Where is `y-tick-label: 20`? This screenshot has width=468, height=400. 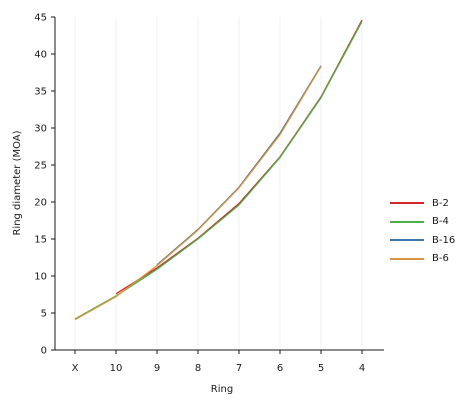 y-tick-label: 20 is located at coordinates (40, 203).